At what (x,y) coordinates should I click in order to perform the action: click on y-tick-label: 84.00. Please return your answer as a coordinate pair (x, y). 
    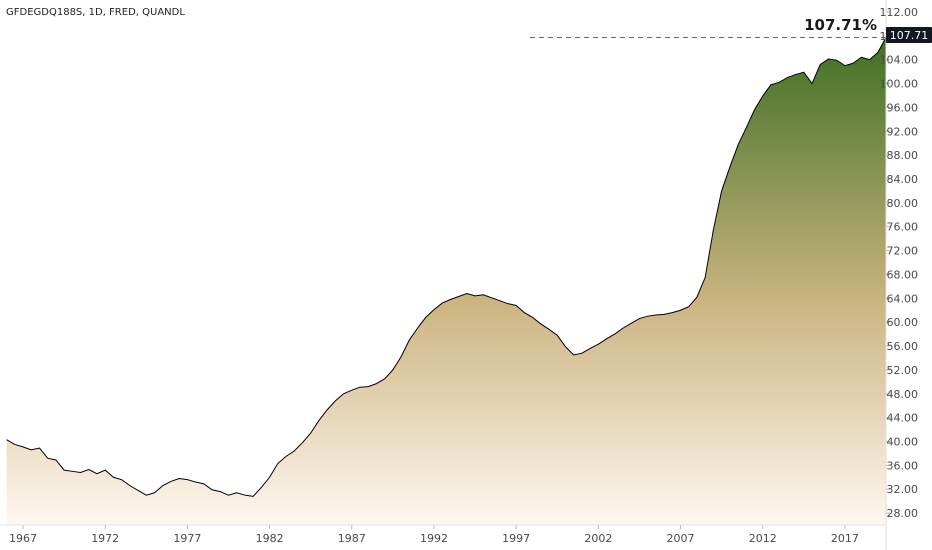
    Looking at the image, I should click on (903, 179).